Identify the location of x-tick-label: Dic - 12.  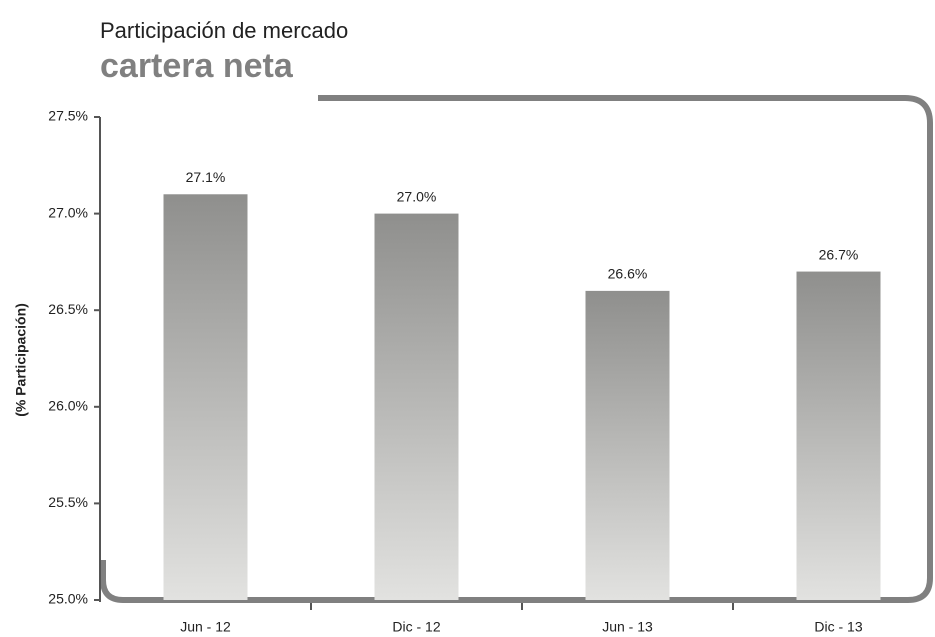
(416, 627).